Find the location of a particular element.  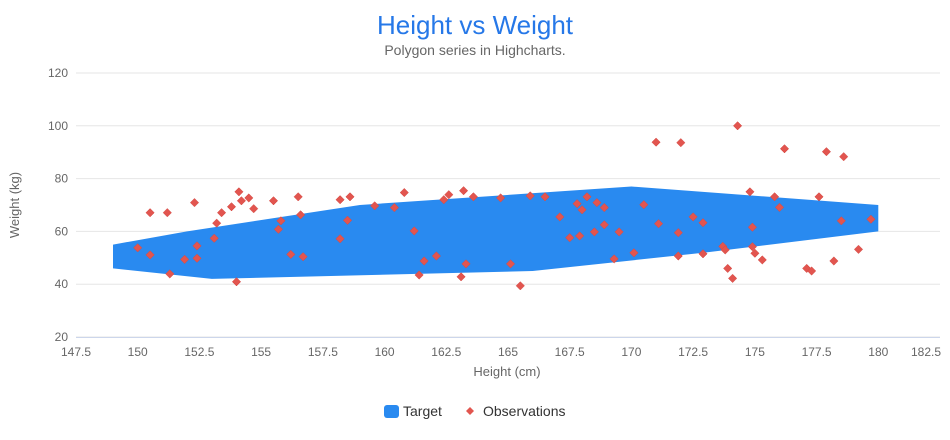

x-tick-label: 150 is located at coordinates (138, 352).